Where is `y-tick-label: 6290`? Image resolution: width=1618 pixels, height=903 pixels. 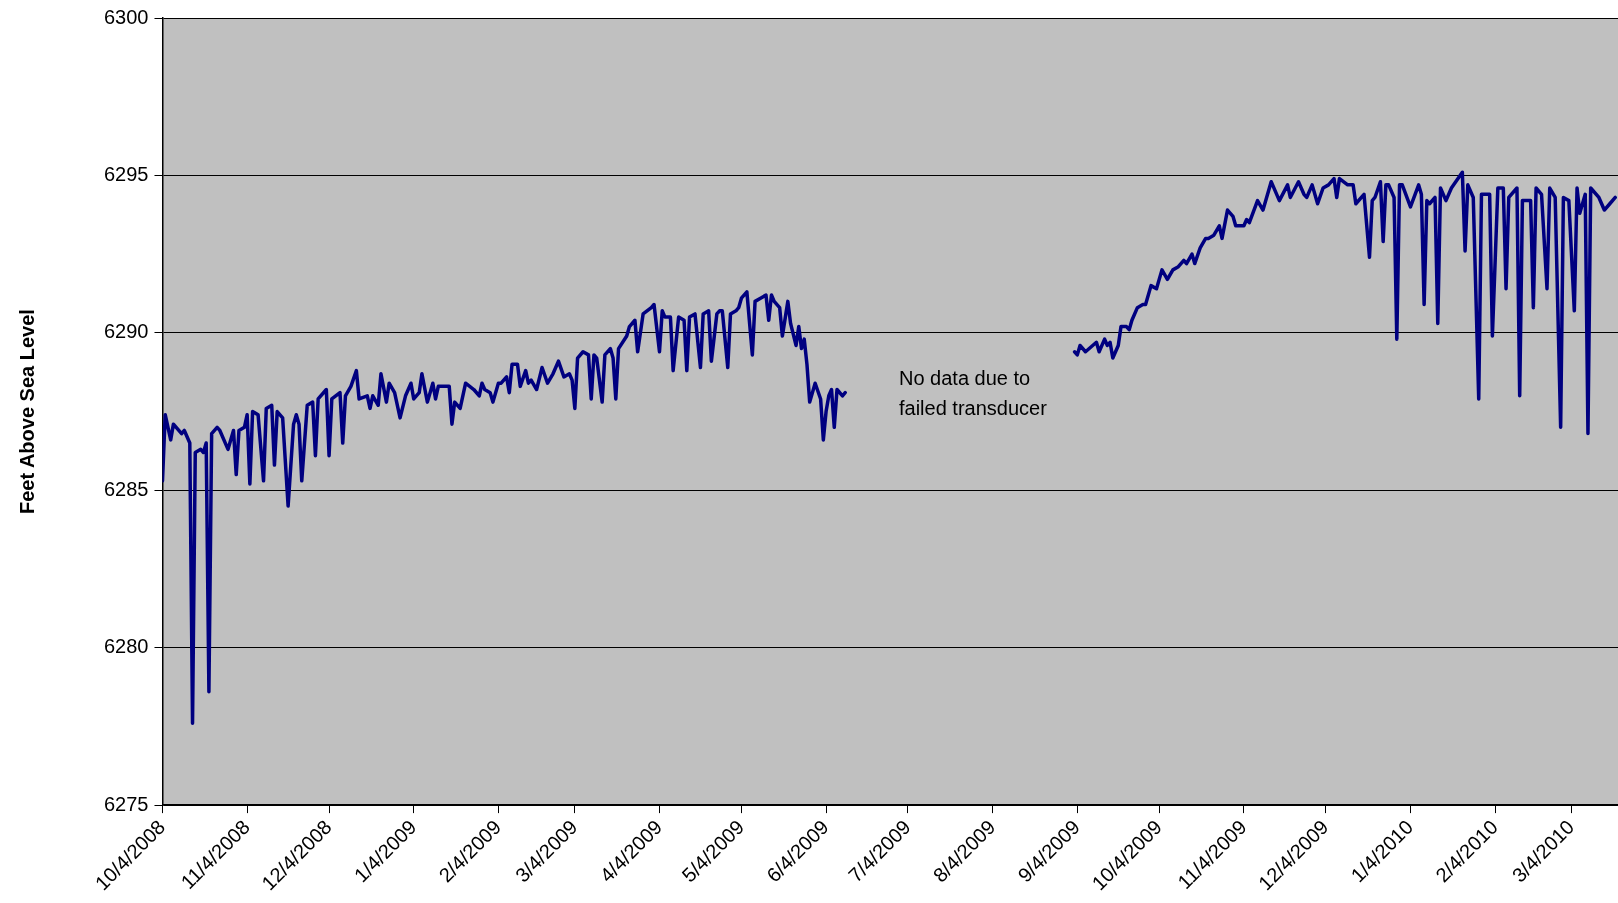
y-tick-label: 6290 is located at coordinates (126, 331).